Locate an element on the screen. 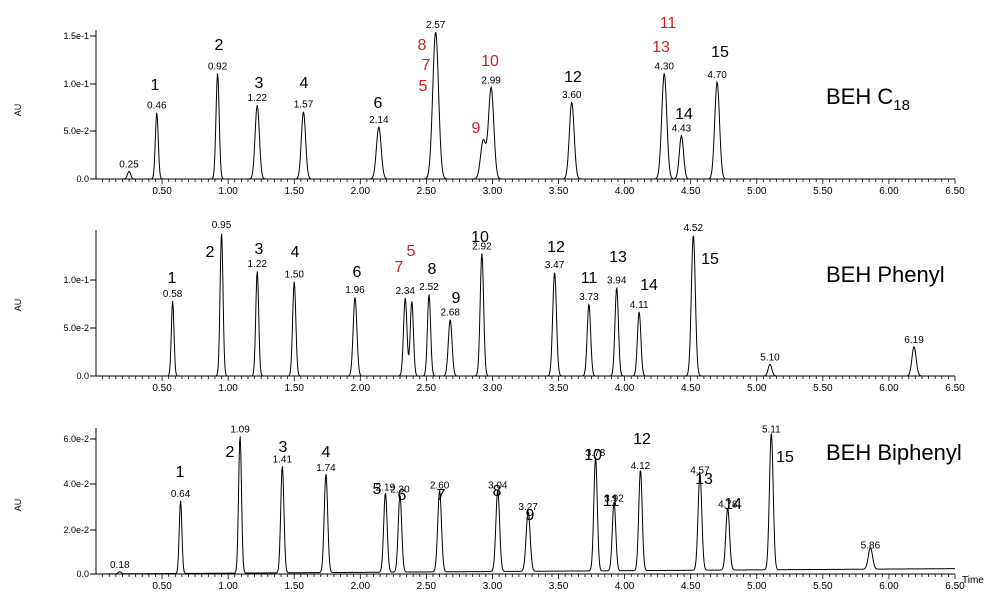 The width and height of the screenshot is (997, 596). panel-title: BEH Phenyl is located at coordinates (885, 274).